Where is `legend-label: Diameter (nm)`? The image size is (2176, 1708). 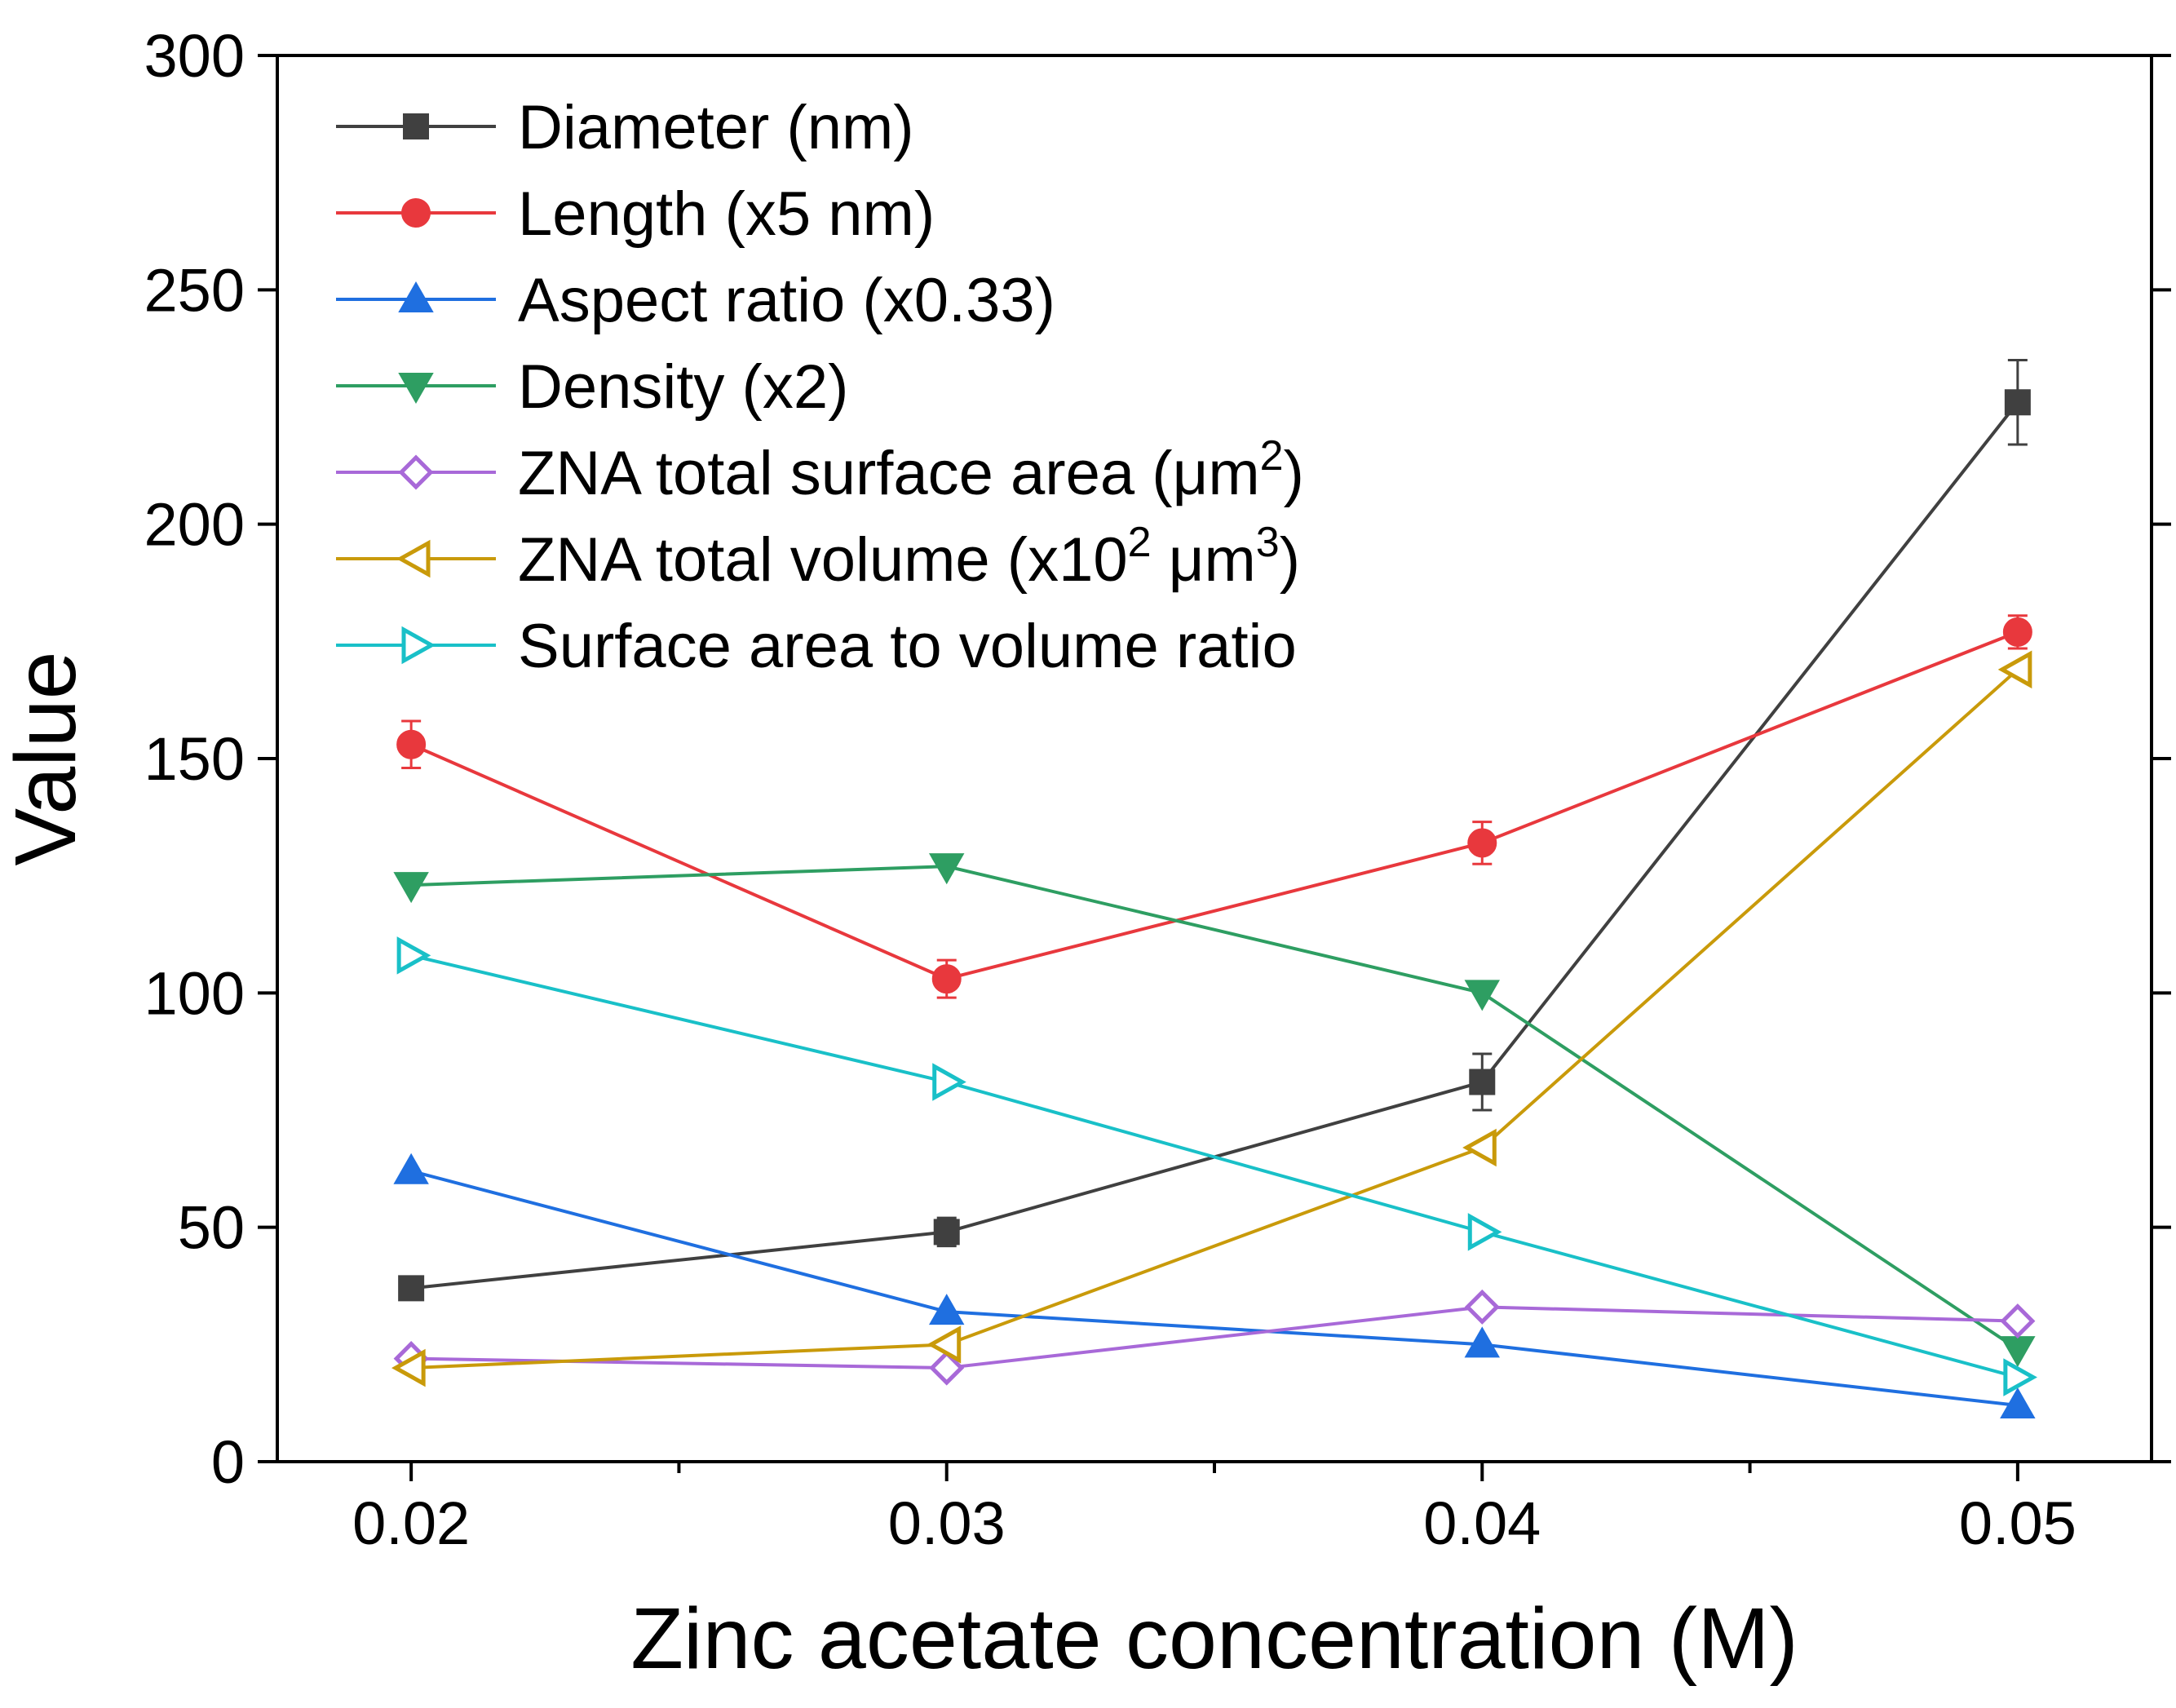 legend-label: Diameter (nm) is located at coordinates (716, 127).